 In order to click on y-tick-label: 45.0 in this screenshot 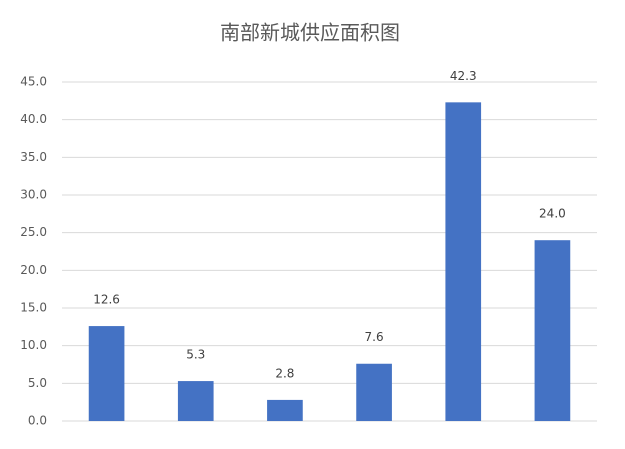, I will do `click(33, 82)`.